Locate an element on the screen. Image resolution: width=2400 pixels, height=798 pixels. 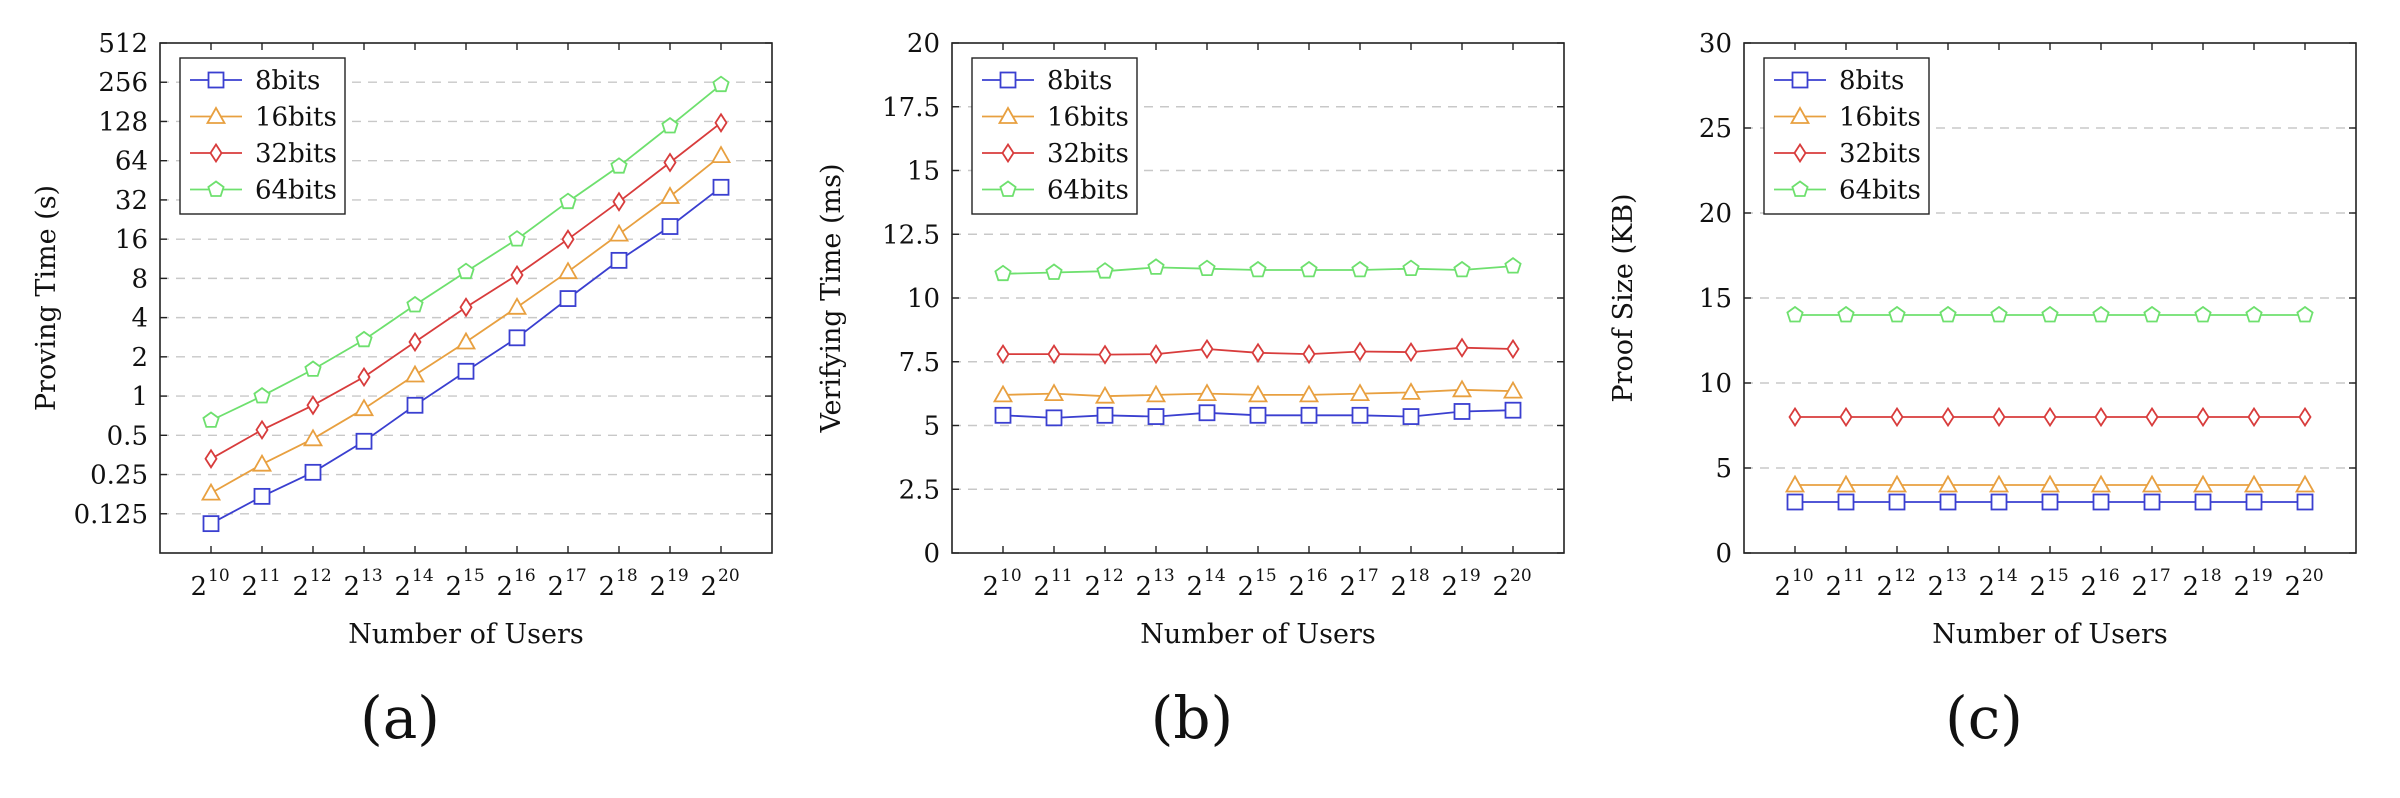
legend-label: 16bits is located at coordinates (296, 118).